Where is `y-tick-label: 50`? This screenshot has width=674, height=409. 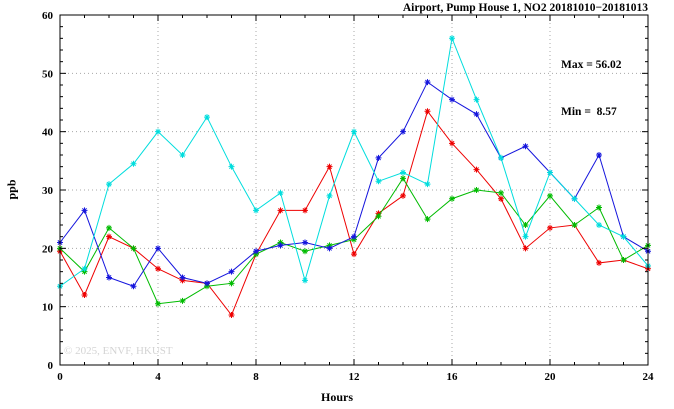
y-tick-label: 50 is located at coordinates (48, 74).